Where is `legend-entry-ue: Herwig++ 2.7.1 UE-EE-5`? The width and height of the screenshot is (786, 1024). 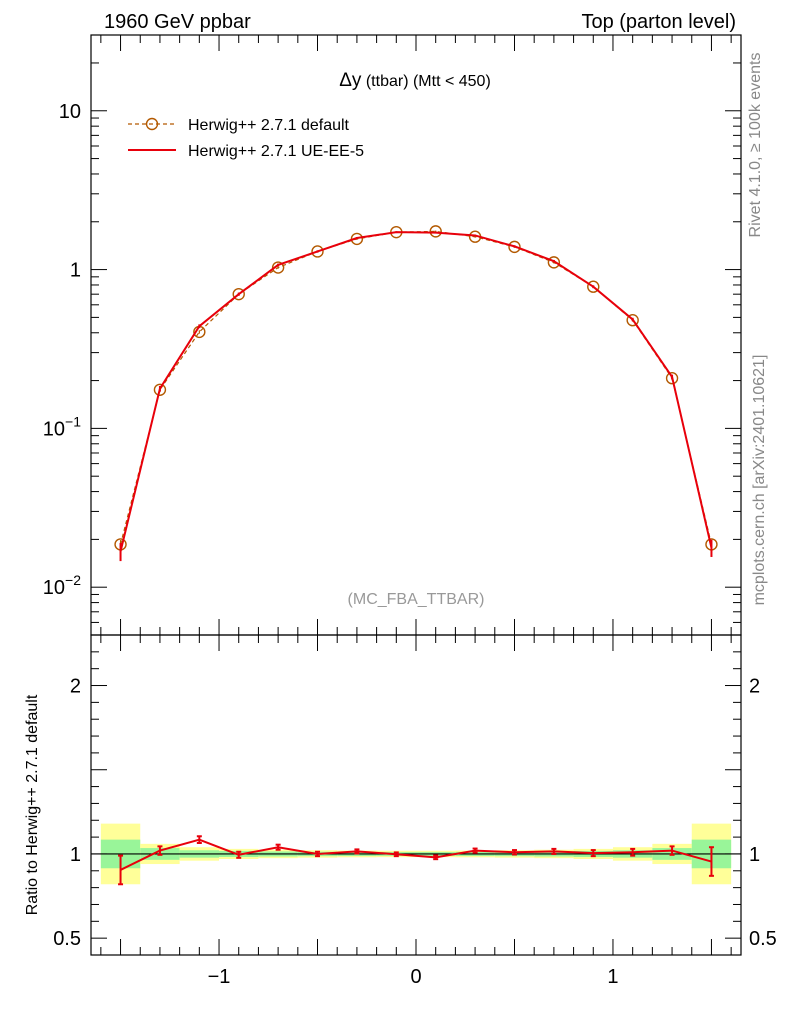
legend-entry-ue: Herwig++ 2.7.1 UE-EE-5 is located at coordinates (246, 151).